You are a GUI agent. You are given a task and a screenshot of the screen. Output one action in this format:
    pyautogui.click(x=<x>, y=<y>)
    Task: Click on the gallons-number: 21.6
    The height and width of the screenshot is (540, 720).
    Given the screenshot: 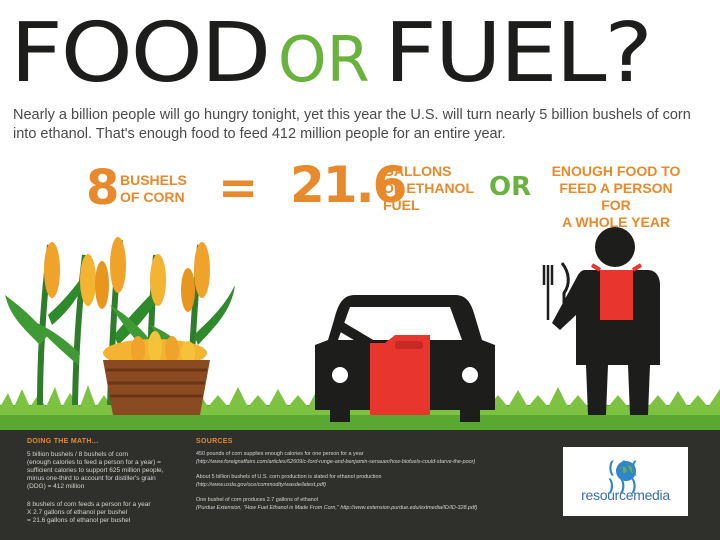 What is the action you would take?
    pyautogui.click(x=348, y=185)
    